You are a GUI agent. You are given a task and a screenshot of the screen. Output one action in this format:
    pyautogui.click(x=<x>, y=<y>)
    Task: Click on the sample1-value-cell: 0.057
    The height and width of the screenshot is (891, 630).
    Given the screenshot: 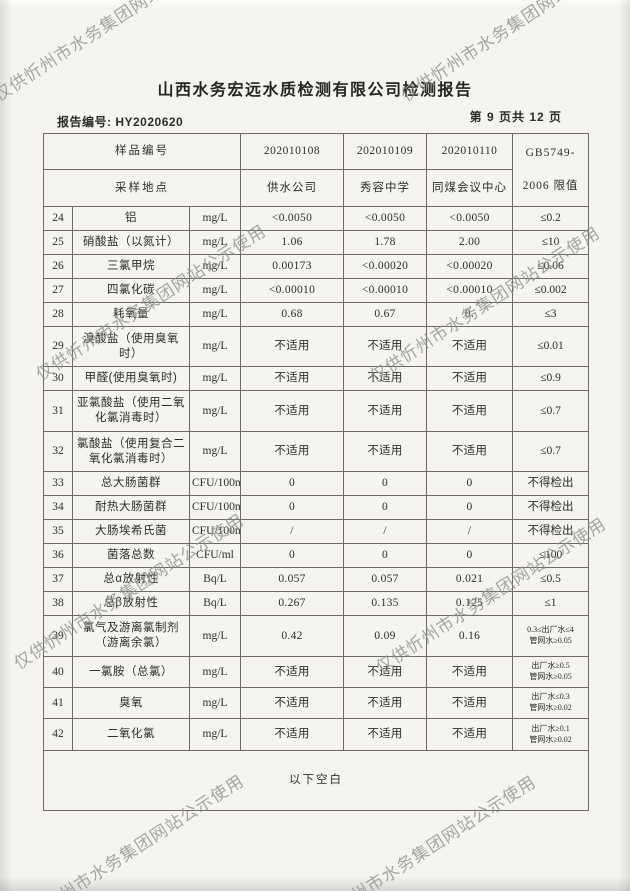 What is the action you would take?
    pyautogui.click(x=292, y=580)
    